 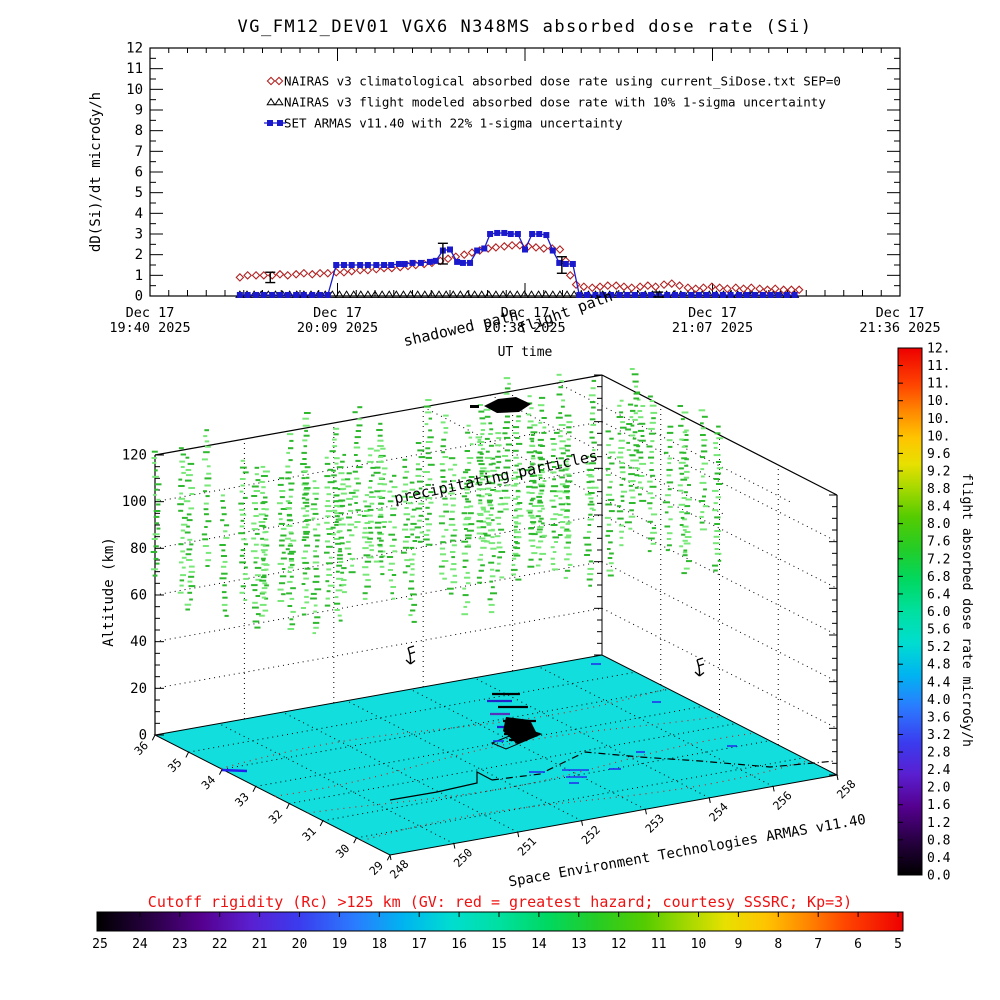 What do you see at coordinates (96, 172) in the screenshot?
I see `y-axis-label: dD(Si)/dt microGy/h` at bounding box center [96, 172].